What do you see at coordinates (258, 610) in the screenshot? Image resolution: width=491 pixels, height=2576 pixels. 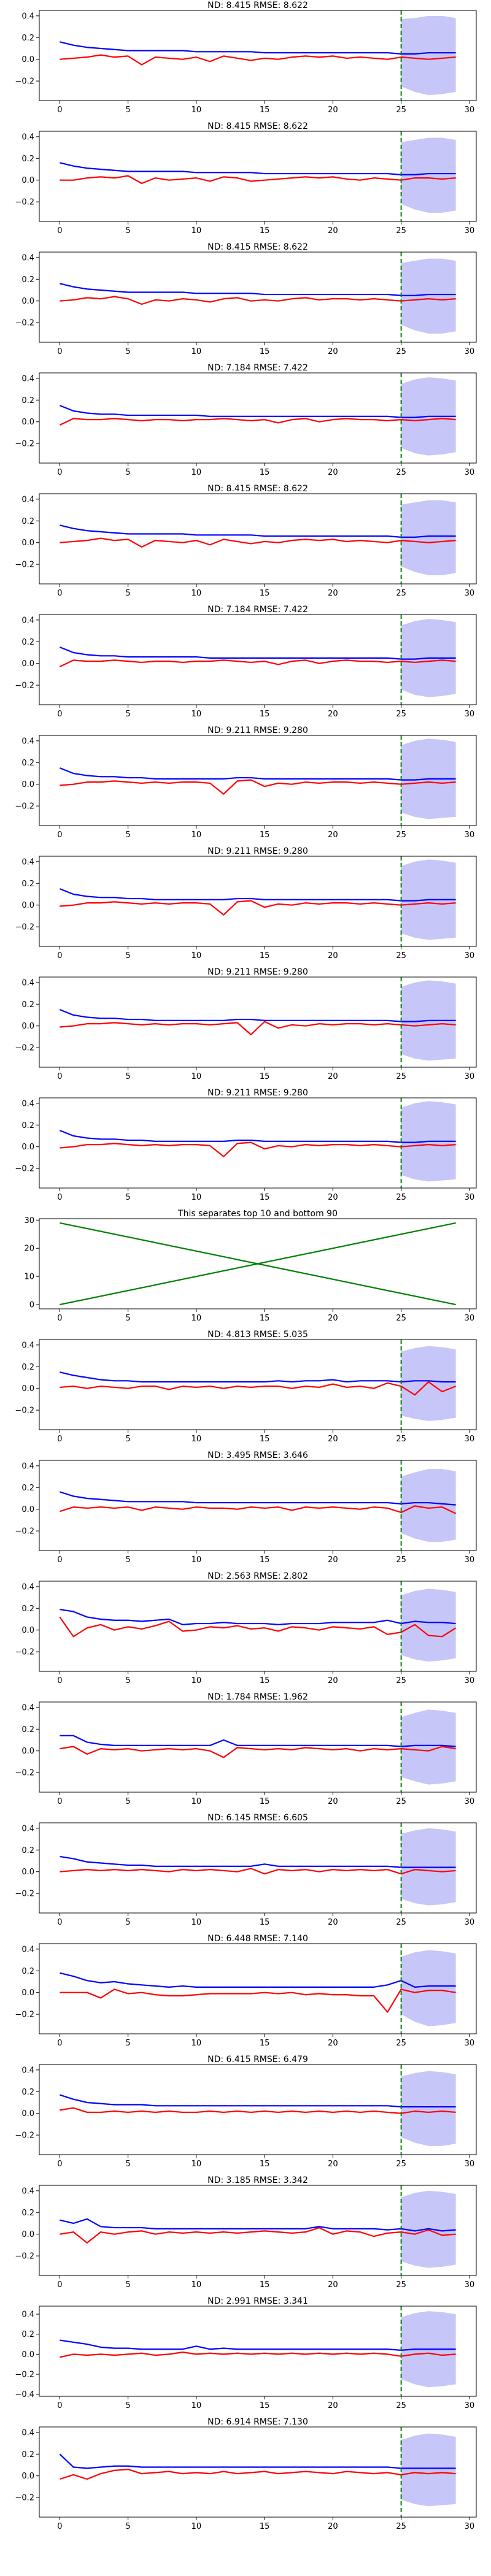 I see `chart-title: ND: 7.184 RMSE: 7.422` at bounding box center [258, 610].